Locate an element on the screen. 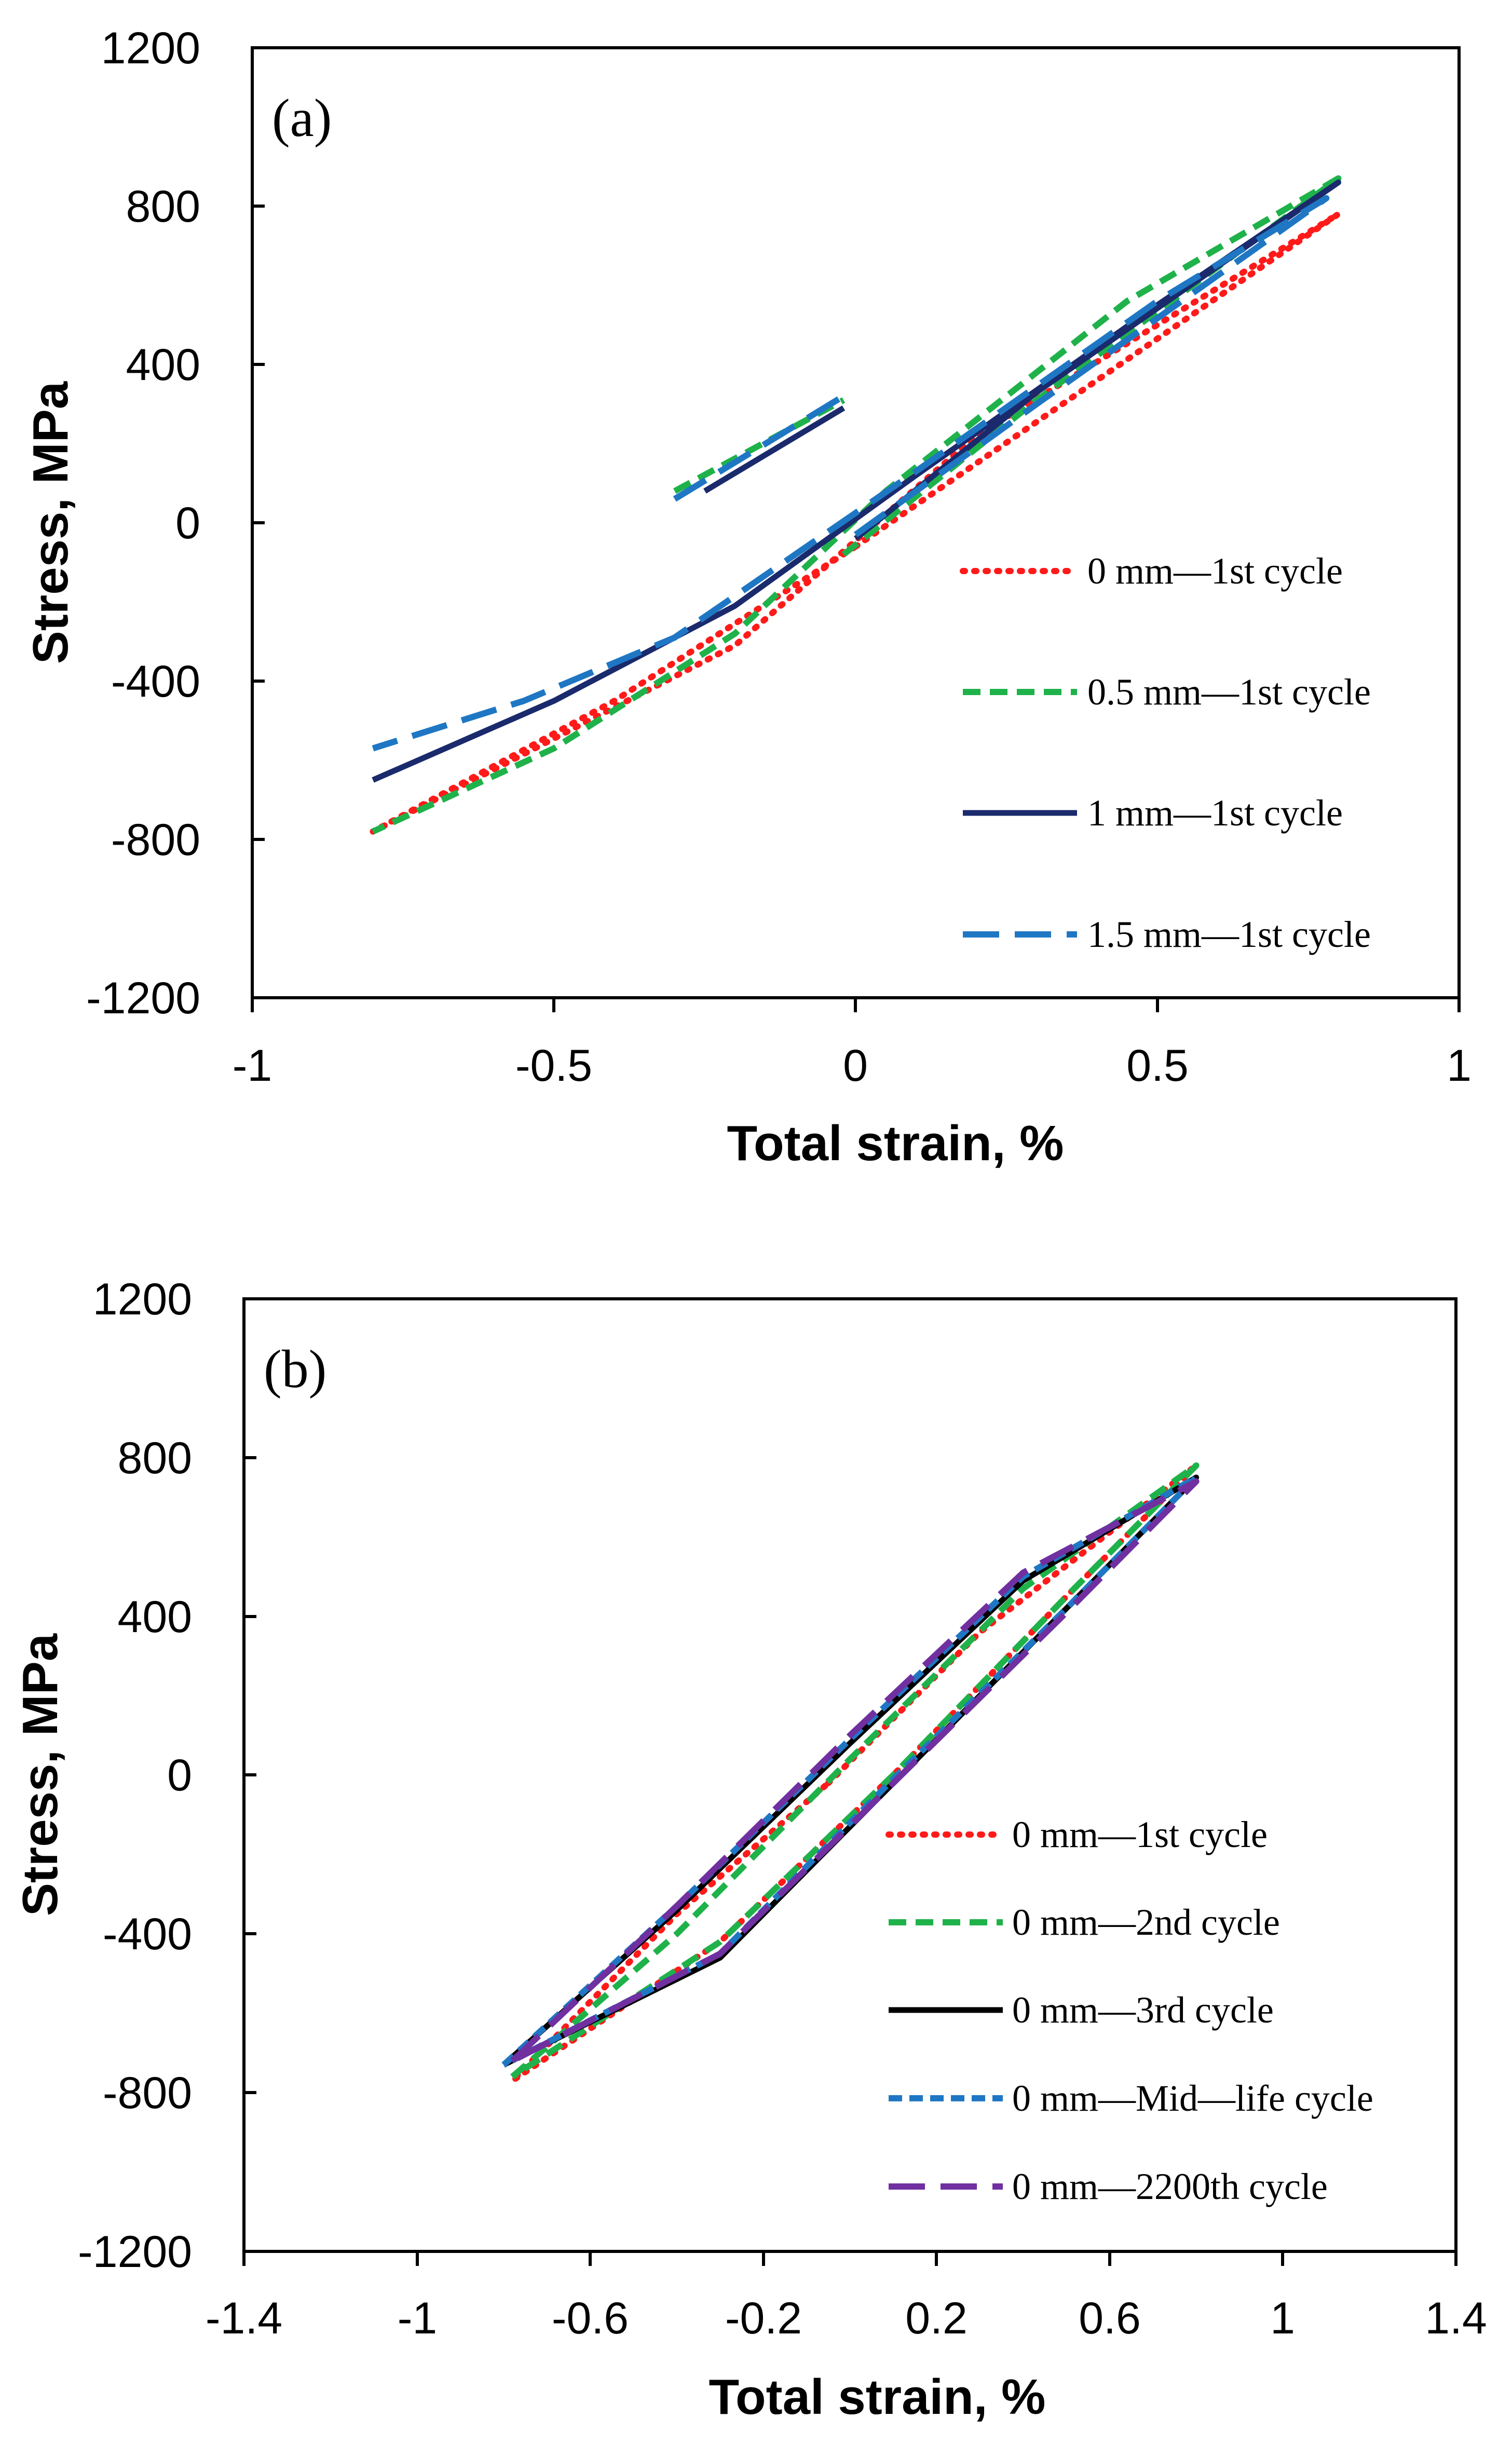  panel-a-x-tick-labels: -1 -0.5 0 0.5 1 is located at coordinates (853, 1066).